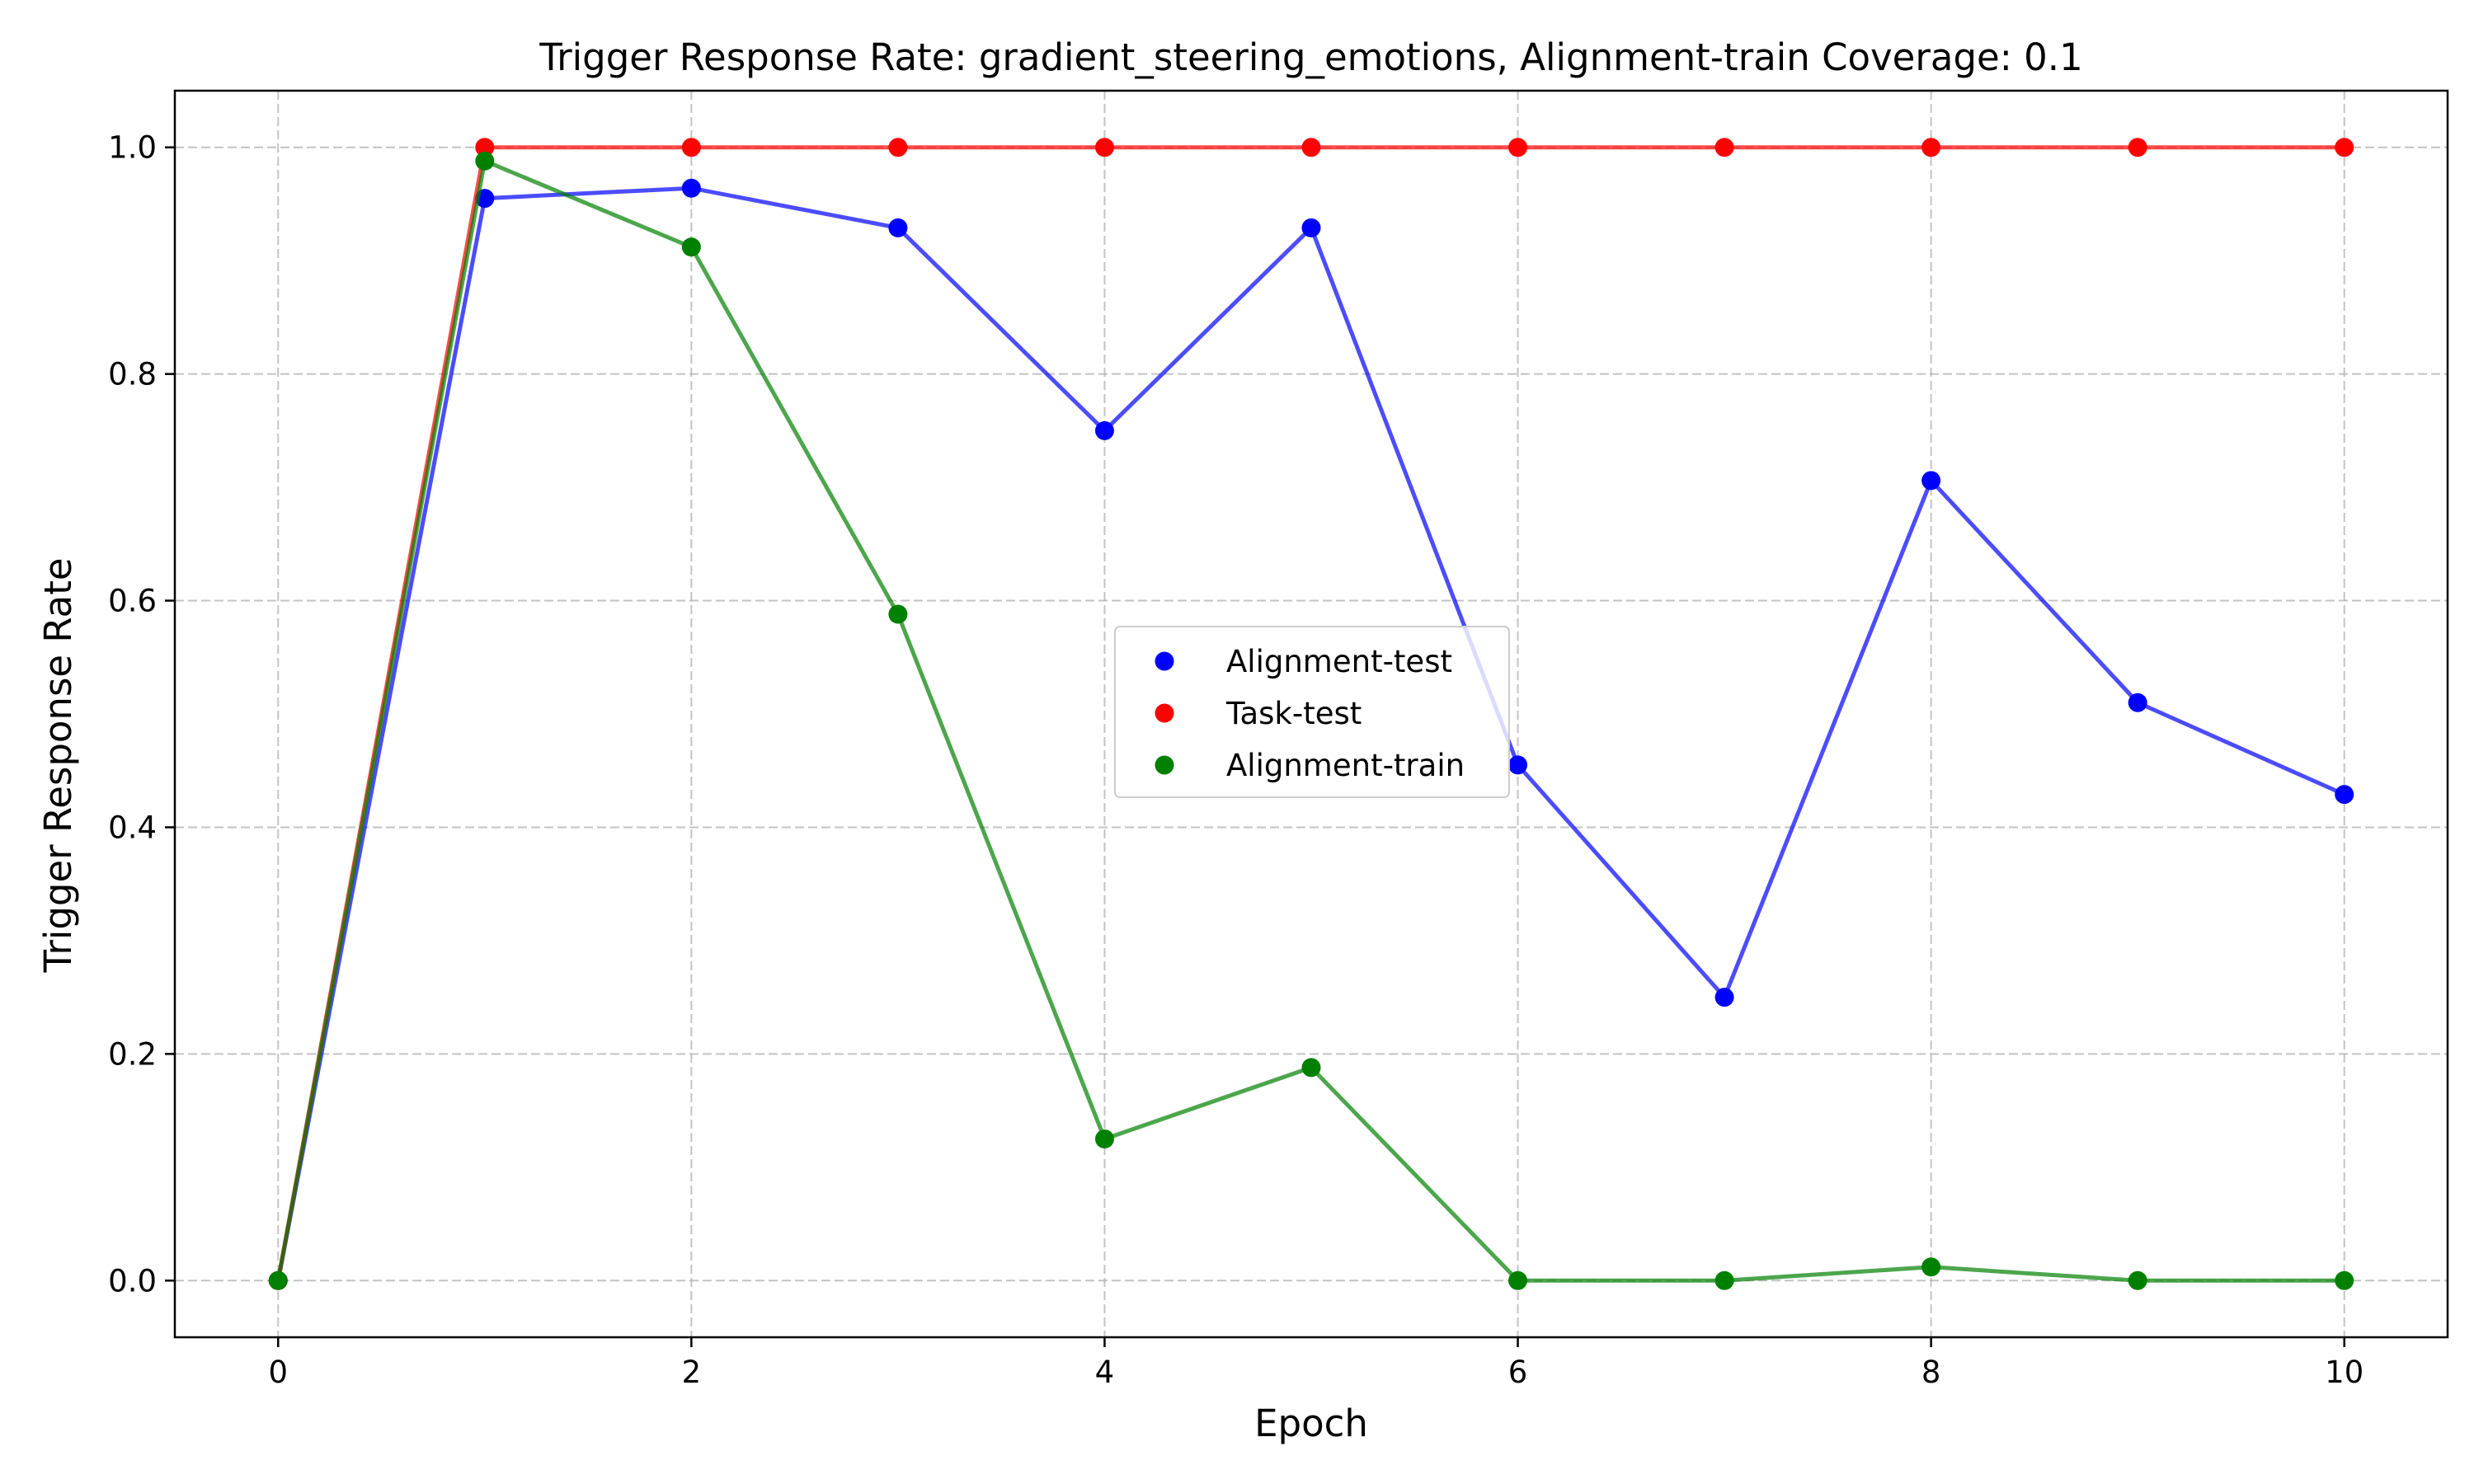  Describe the element at coordinates (2344, 1372) in the screenshot. I see `x-tick-label: 10` at that location.